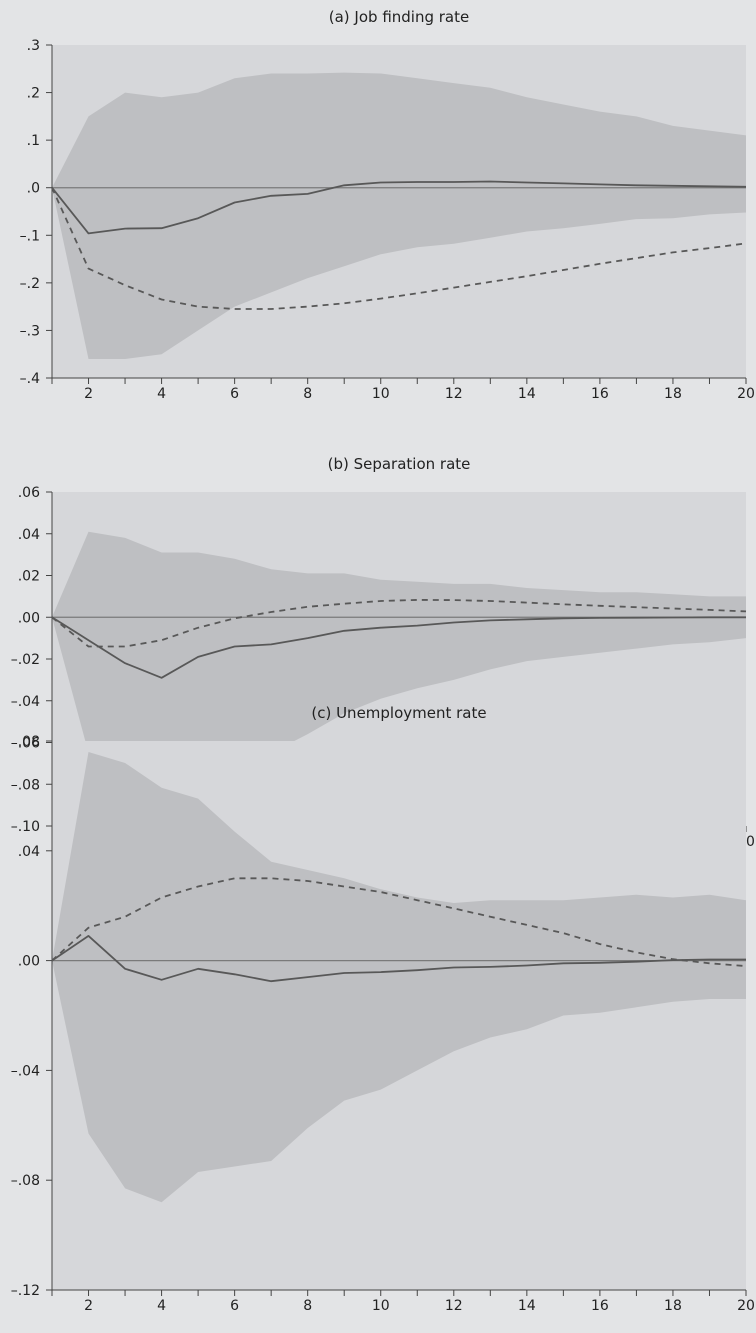 The height and width of the screenshot is (1333, 756). I want to click on y-tick-label: –.10, so click(25, 827).